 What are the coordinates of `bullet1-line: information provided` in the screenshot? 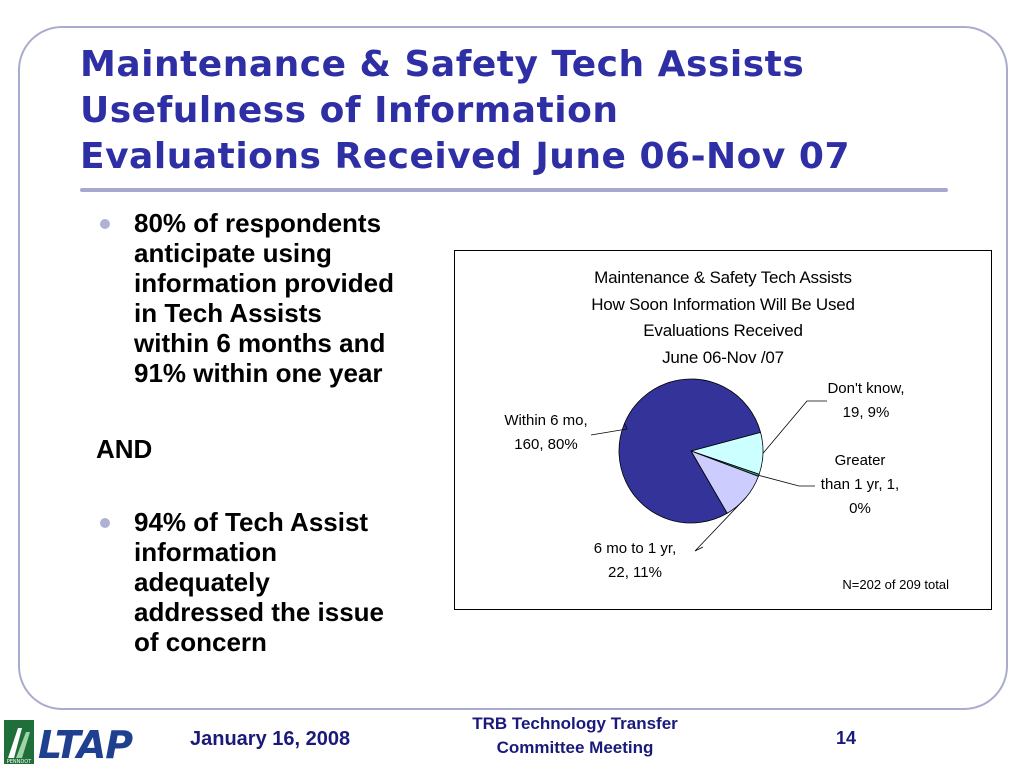 It's located at (264, 283).